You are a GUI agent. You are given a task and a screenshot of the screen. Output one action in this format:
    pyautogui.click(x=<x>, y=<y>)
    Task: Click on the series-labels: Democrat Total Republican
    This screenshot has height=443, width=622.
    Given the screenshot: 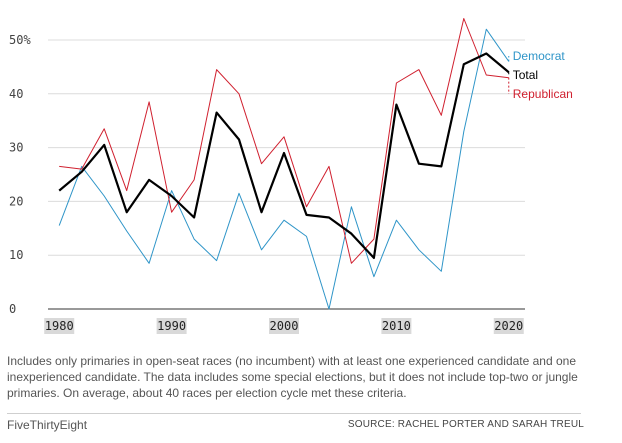 What is the action you would take?
    pyautogui.click(x=540, y=75)
    